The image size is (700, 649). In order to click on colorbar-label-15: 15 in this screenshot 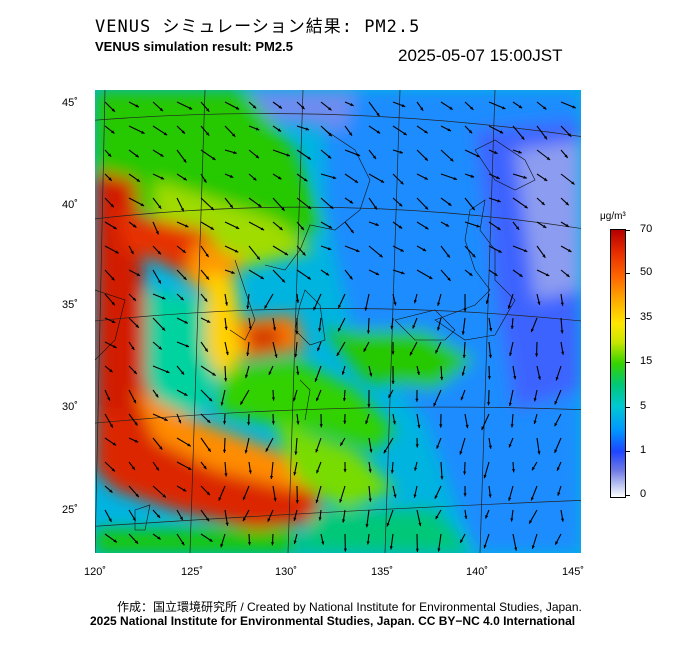, I will do `click(646, 361)`.